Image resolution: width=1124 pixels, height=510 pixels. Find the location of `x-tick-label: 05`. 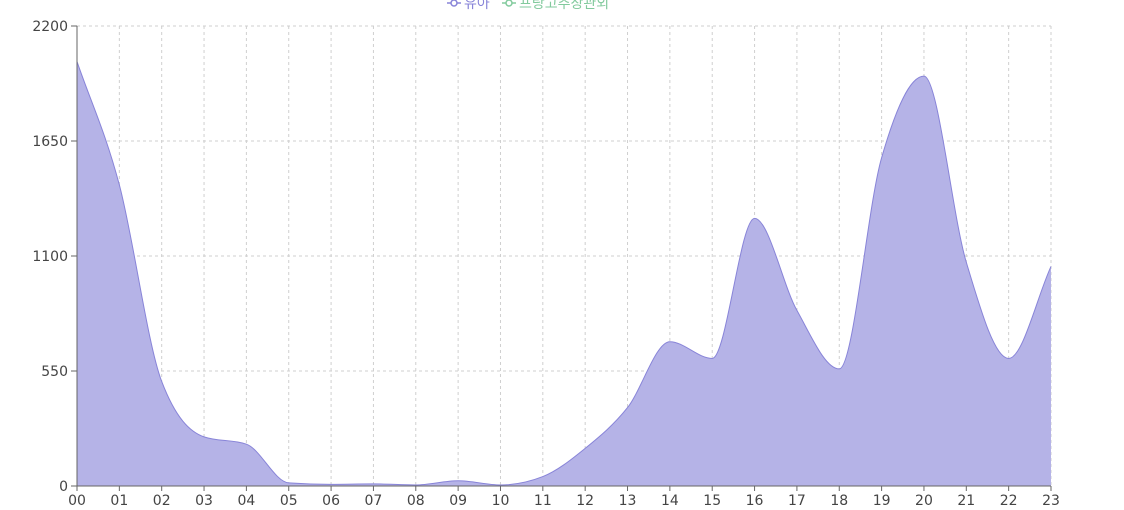

x-tick-label: 05 is located at coordinates (289, 501).